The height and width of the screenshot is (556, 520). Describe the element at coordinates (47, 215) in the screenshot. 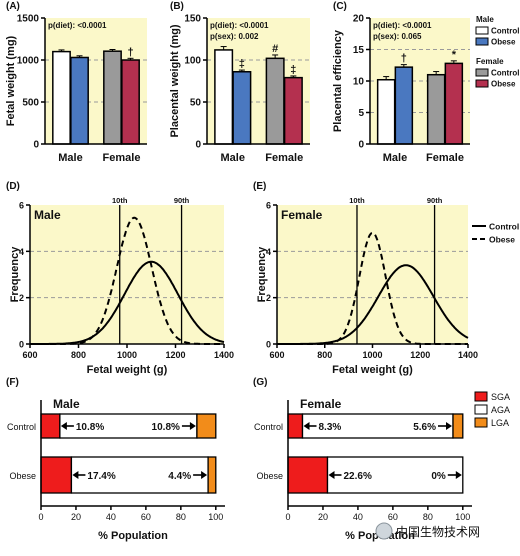

I see `panel-title: Male` at that location.